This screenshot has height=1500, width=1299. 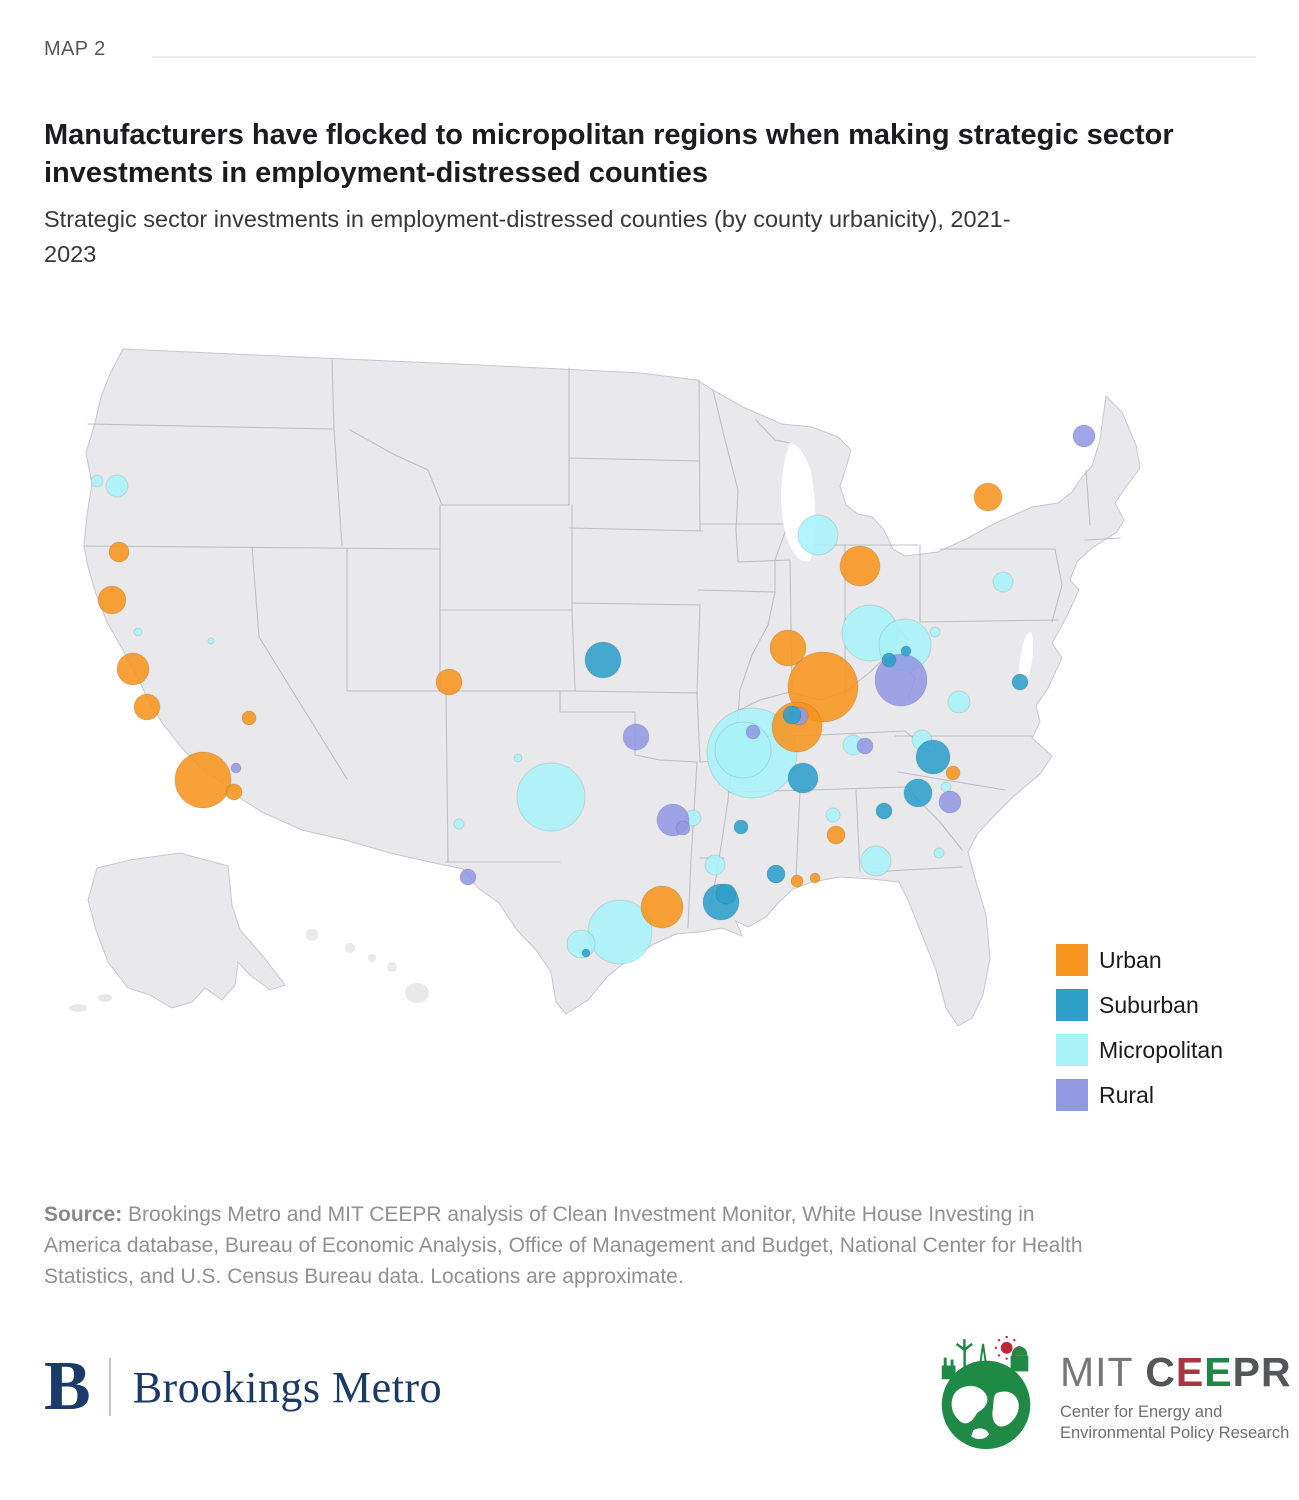 What do you see at coordinates (1072, 1095) in the screenshot?
I see `rural-swatch` at bounding box center [1072, 1095].